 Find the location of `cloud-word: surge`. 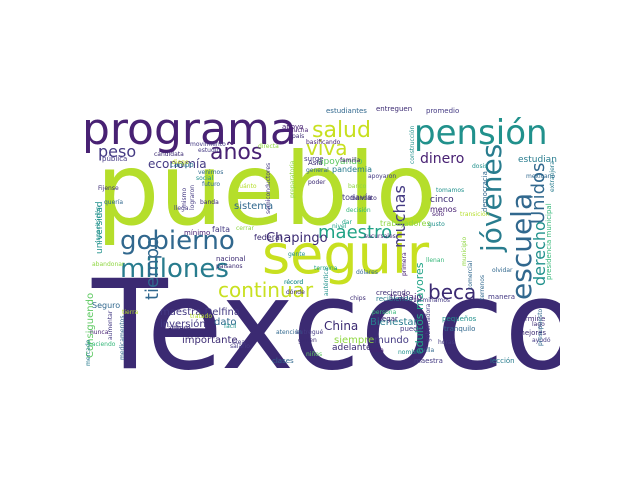

cloud-word: surge is located at coordinates (314, 159).